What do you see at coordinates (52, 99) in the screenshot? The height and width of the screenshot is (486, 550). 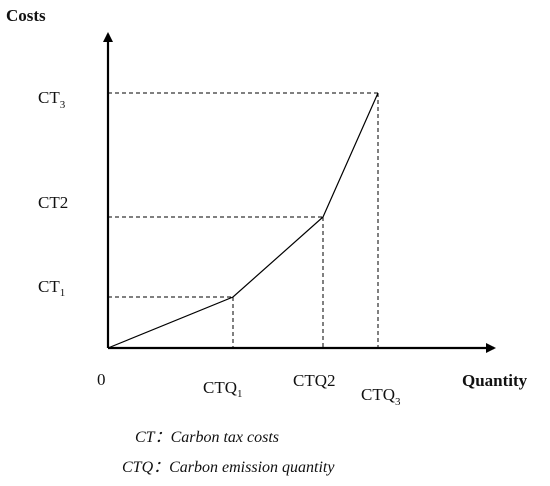 I see `ct3-label: CT3` at bounding box center [52, 99].